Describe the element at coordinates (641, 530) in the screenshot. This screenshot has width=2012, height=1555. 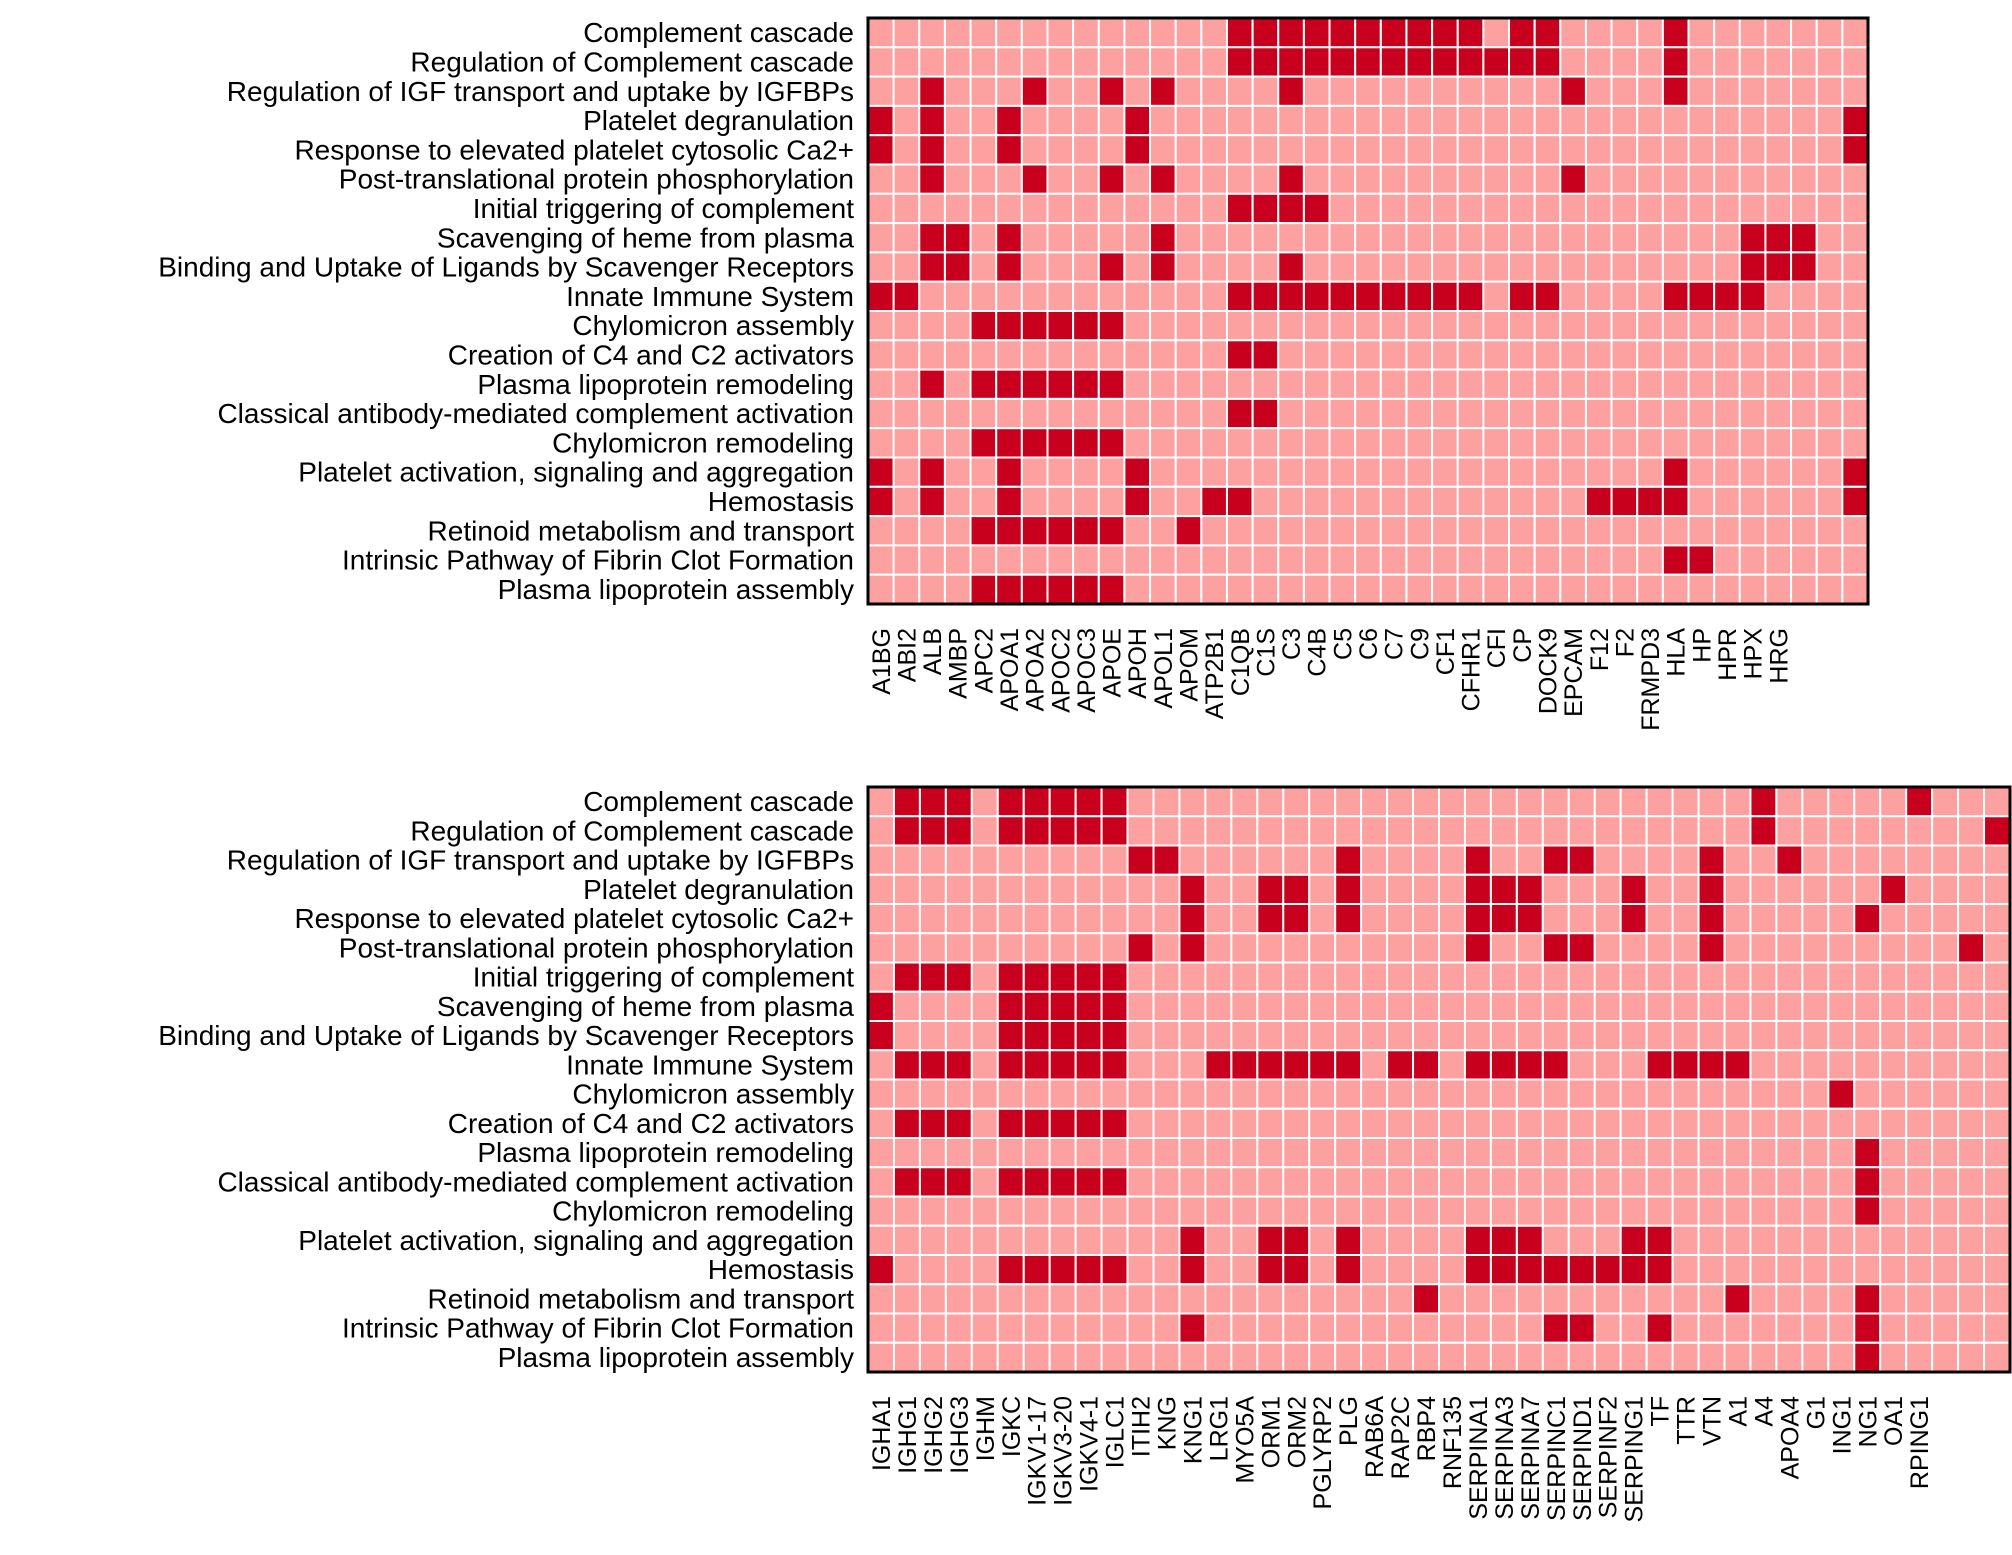
I see `row-label: Retinoid metabolism and transport` at that location.